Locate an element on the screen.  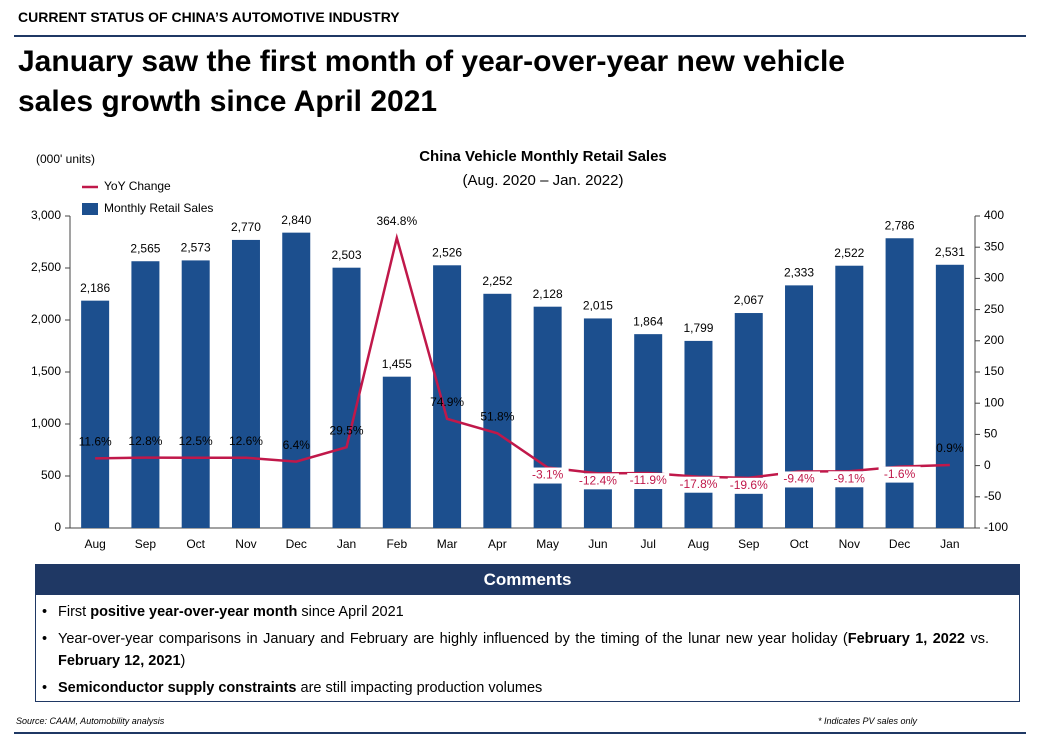
bar-label: 2,503 is located at coordinates (347, 255).